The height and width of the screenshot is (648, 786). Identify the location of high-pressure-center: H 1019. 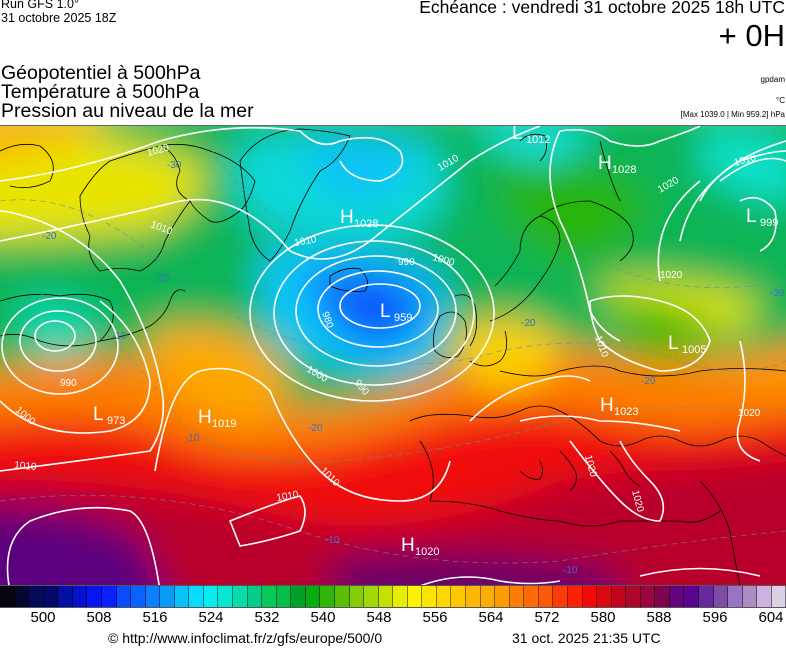
(217, 418).